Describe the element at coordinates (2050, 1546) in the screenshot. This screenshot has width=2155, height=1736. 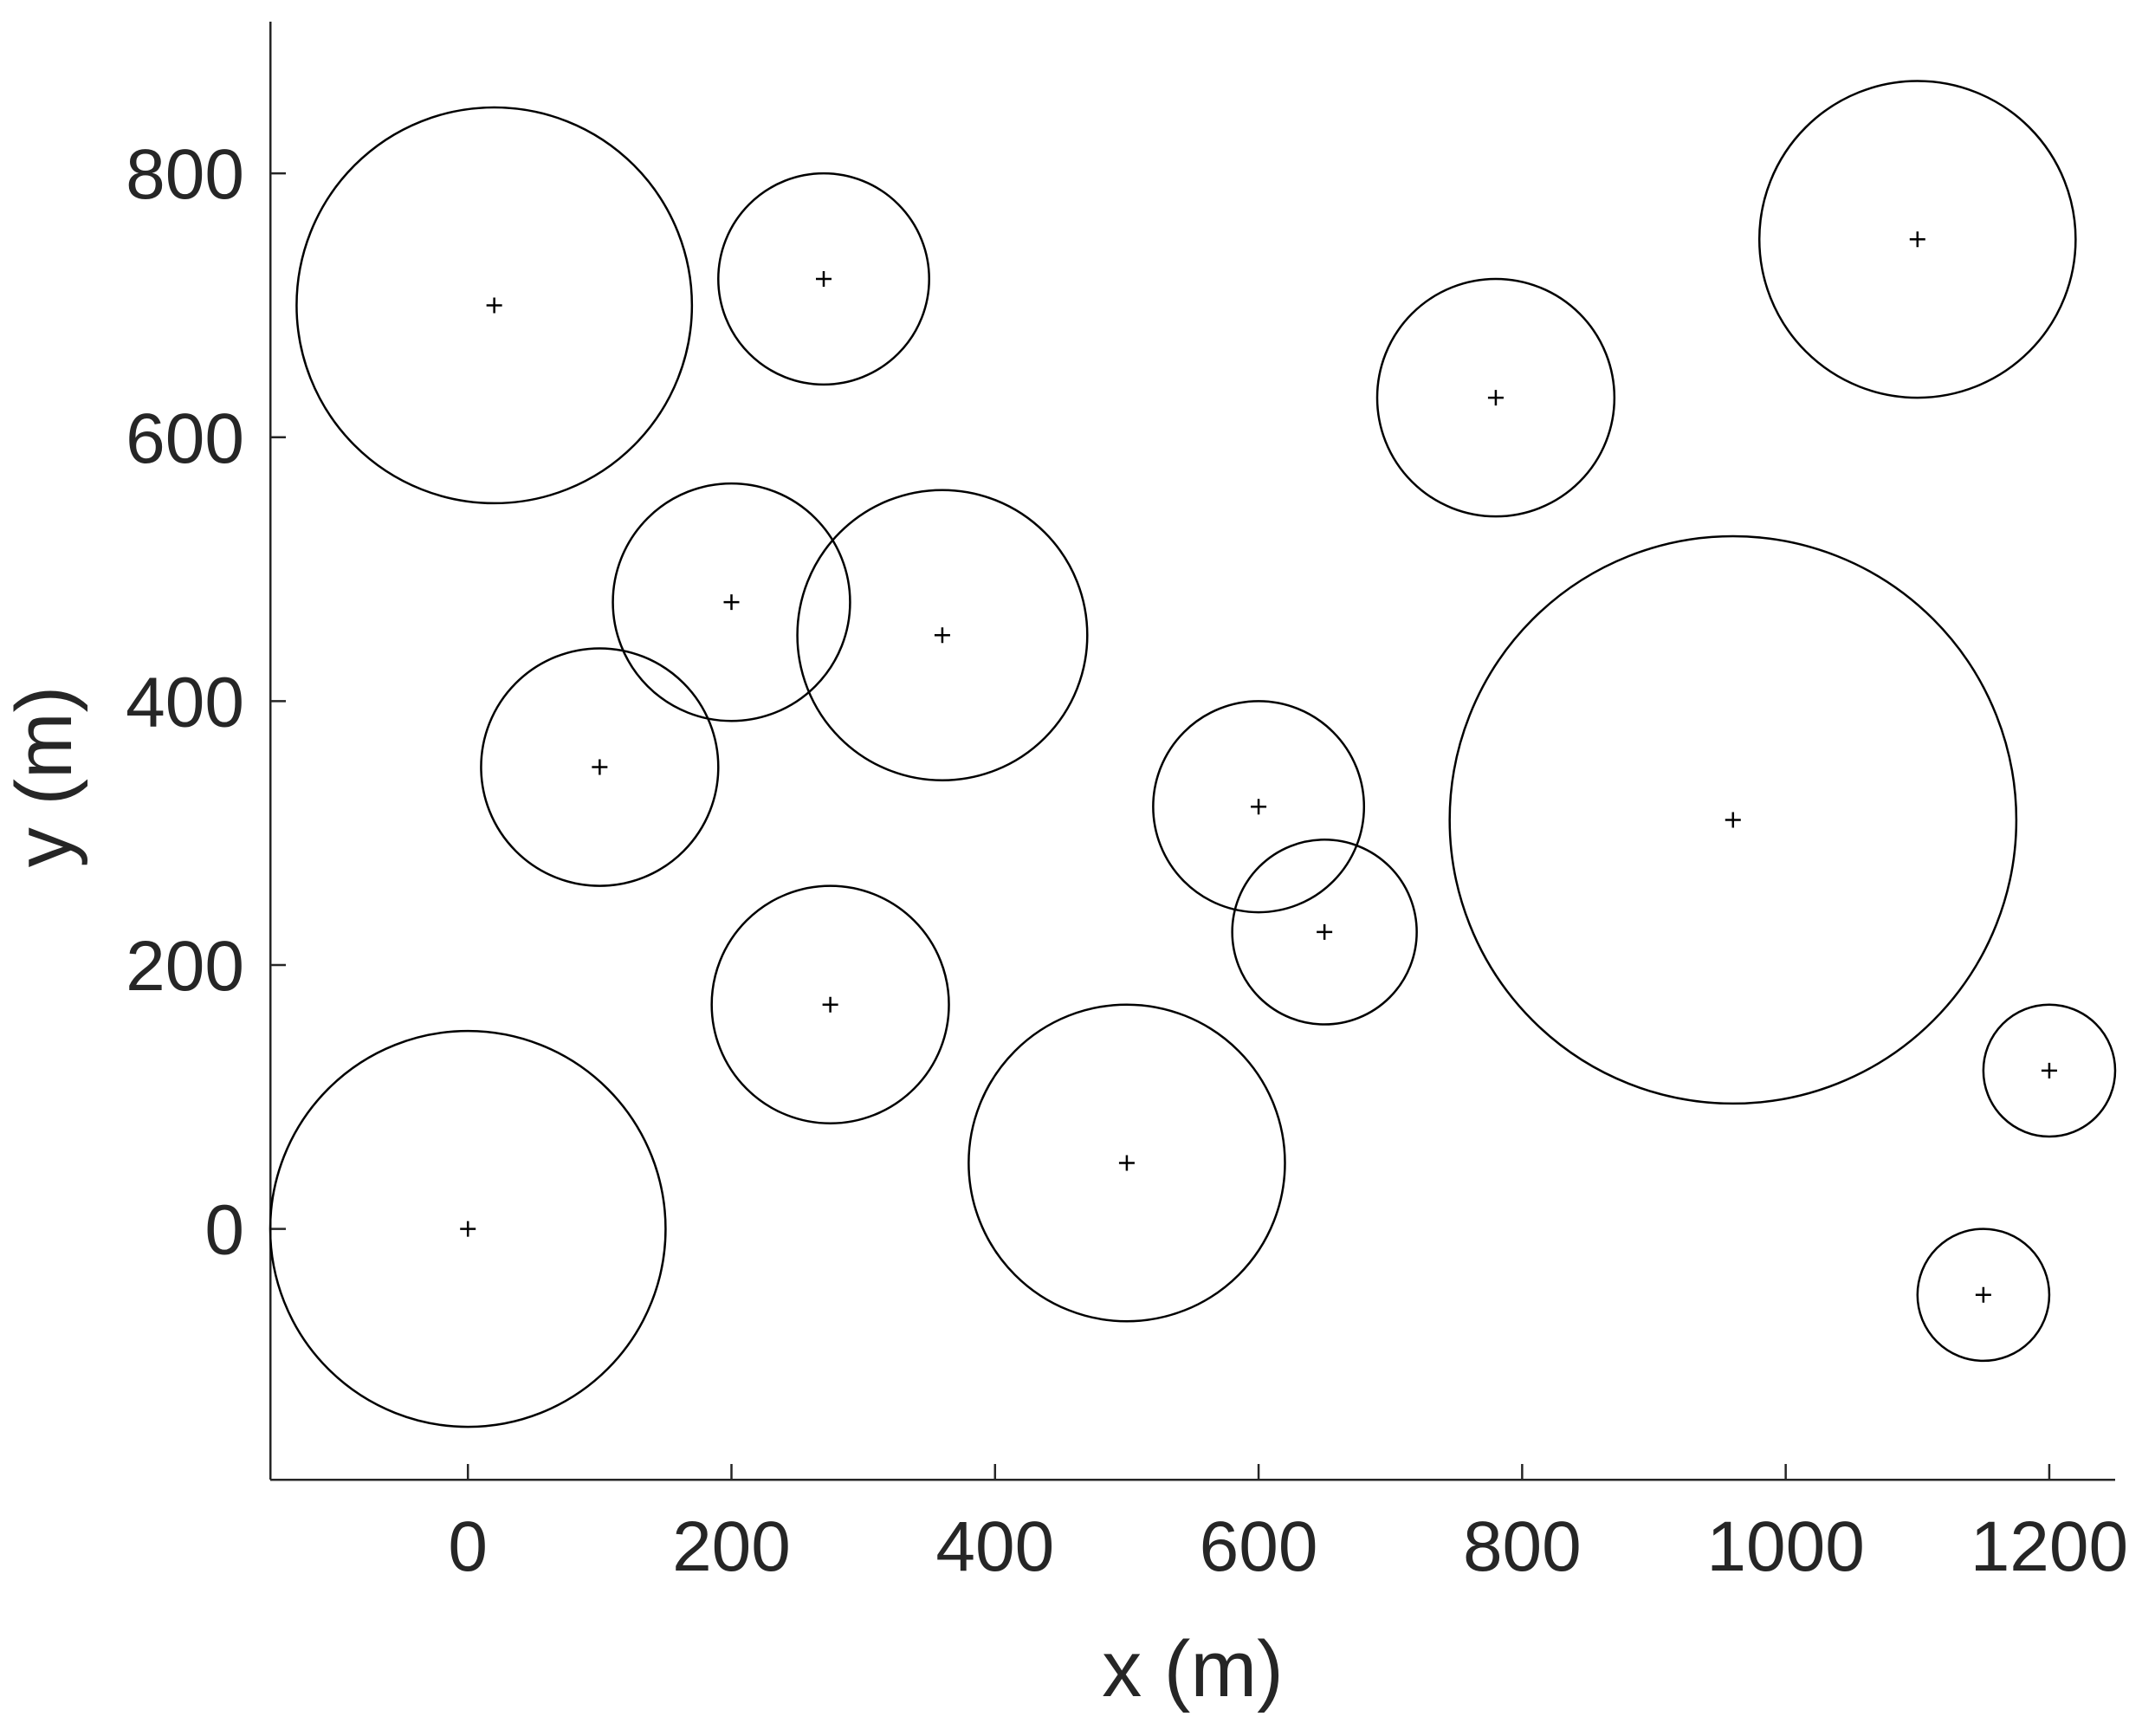
I see `x-tick-label: 1200` at that location.